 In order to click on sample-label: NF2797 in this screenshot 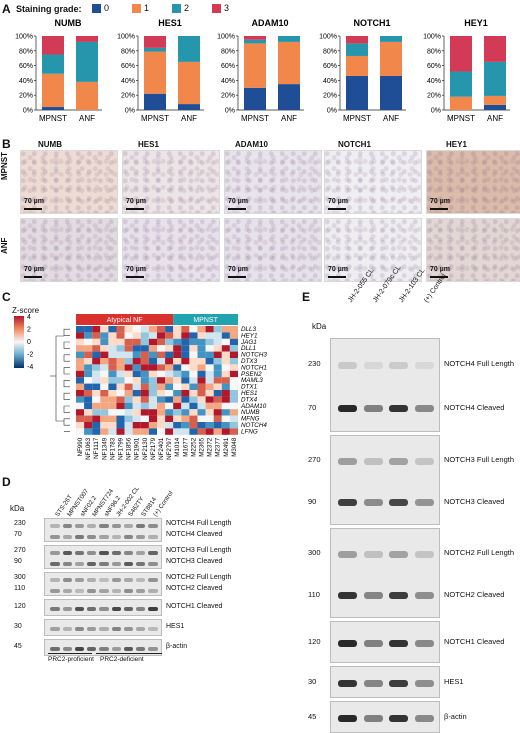, I will do `click(169, 448)`.